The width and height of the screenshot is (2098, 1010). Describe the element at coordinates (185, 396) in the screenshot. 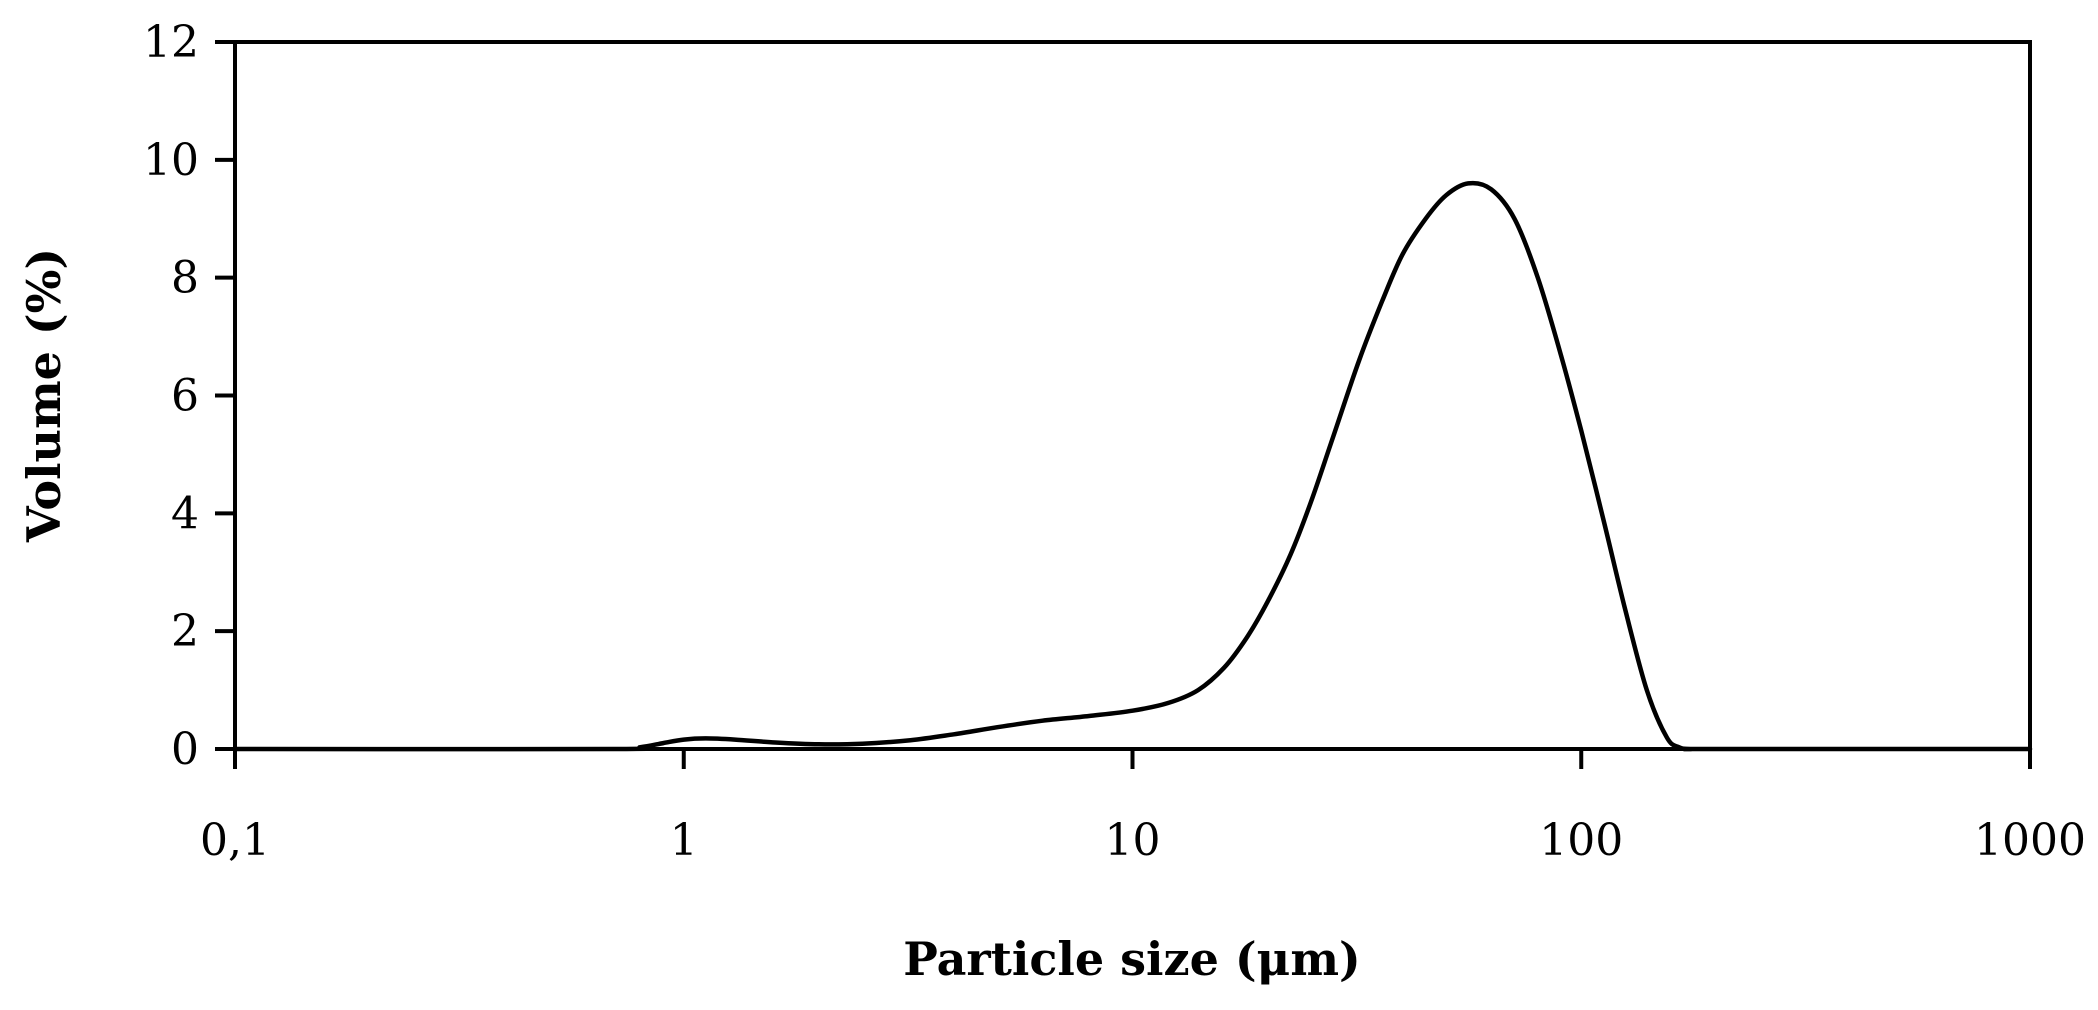

I see `y-tick-label: 6` at that location.